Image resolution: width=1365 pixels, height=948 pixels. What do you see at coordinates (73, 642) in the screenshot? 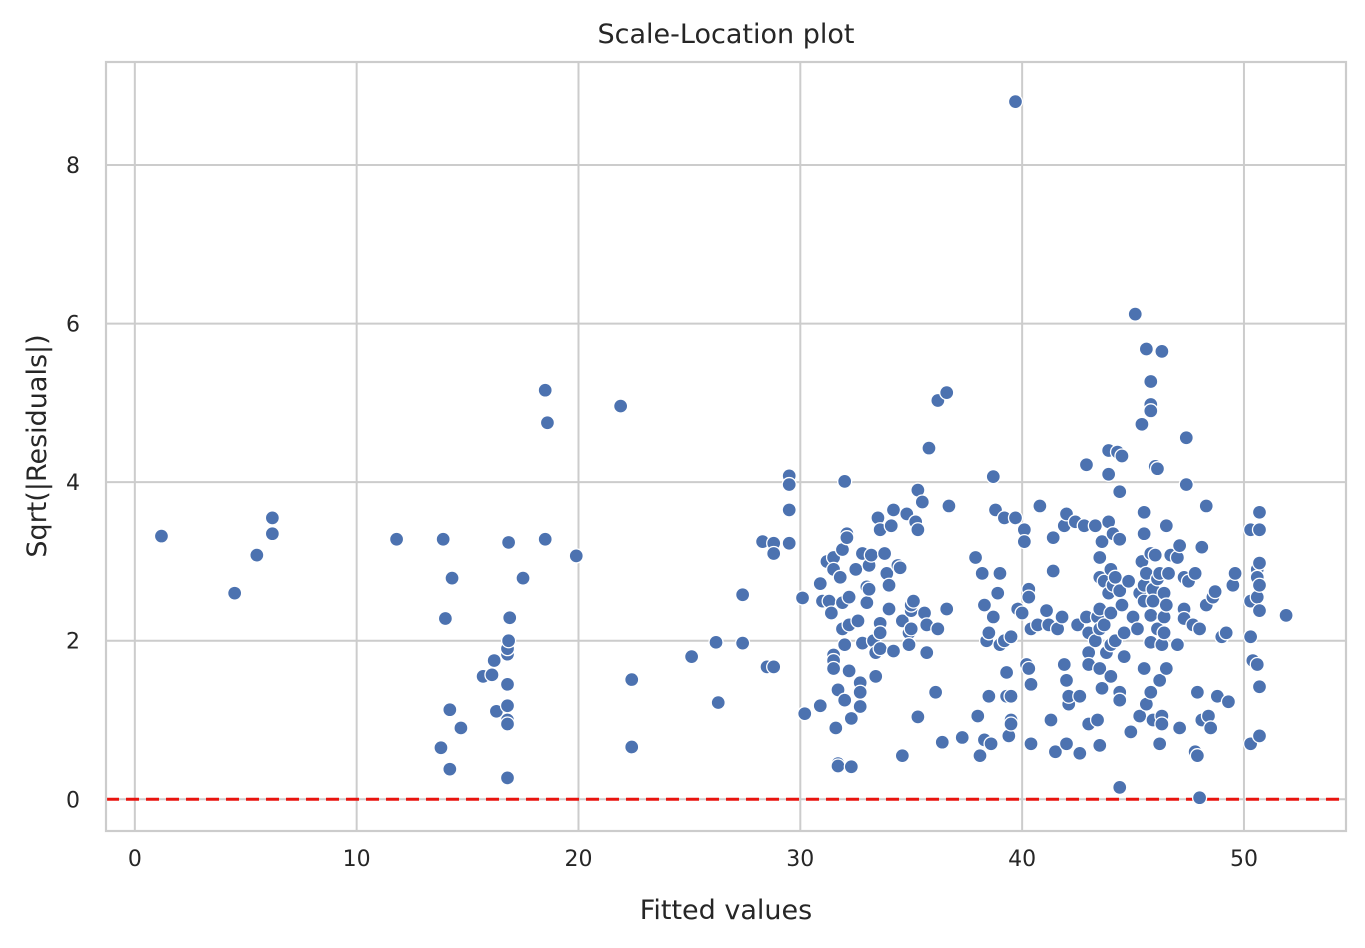
I see `y-tick-label: 2` at bounding box center [73, 642].